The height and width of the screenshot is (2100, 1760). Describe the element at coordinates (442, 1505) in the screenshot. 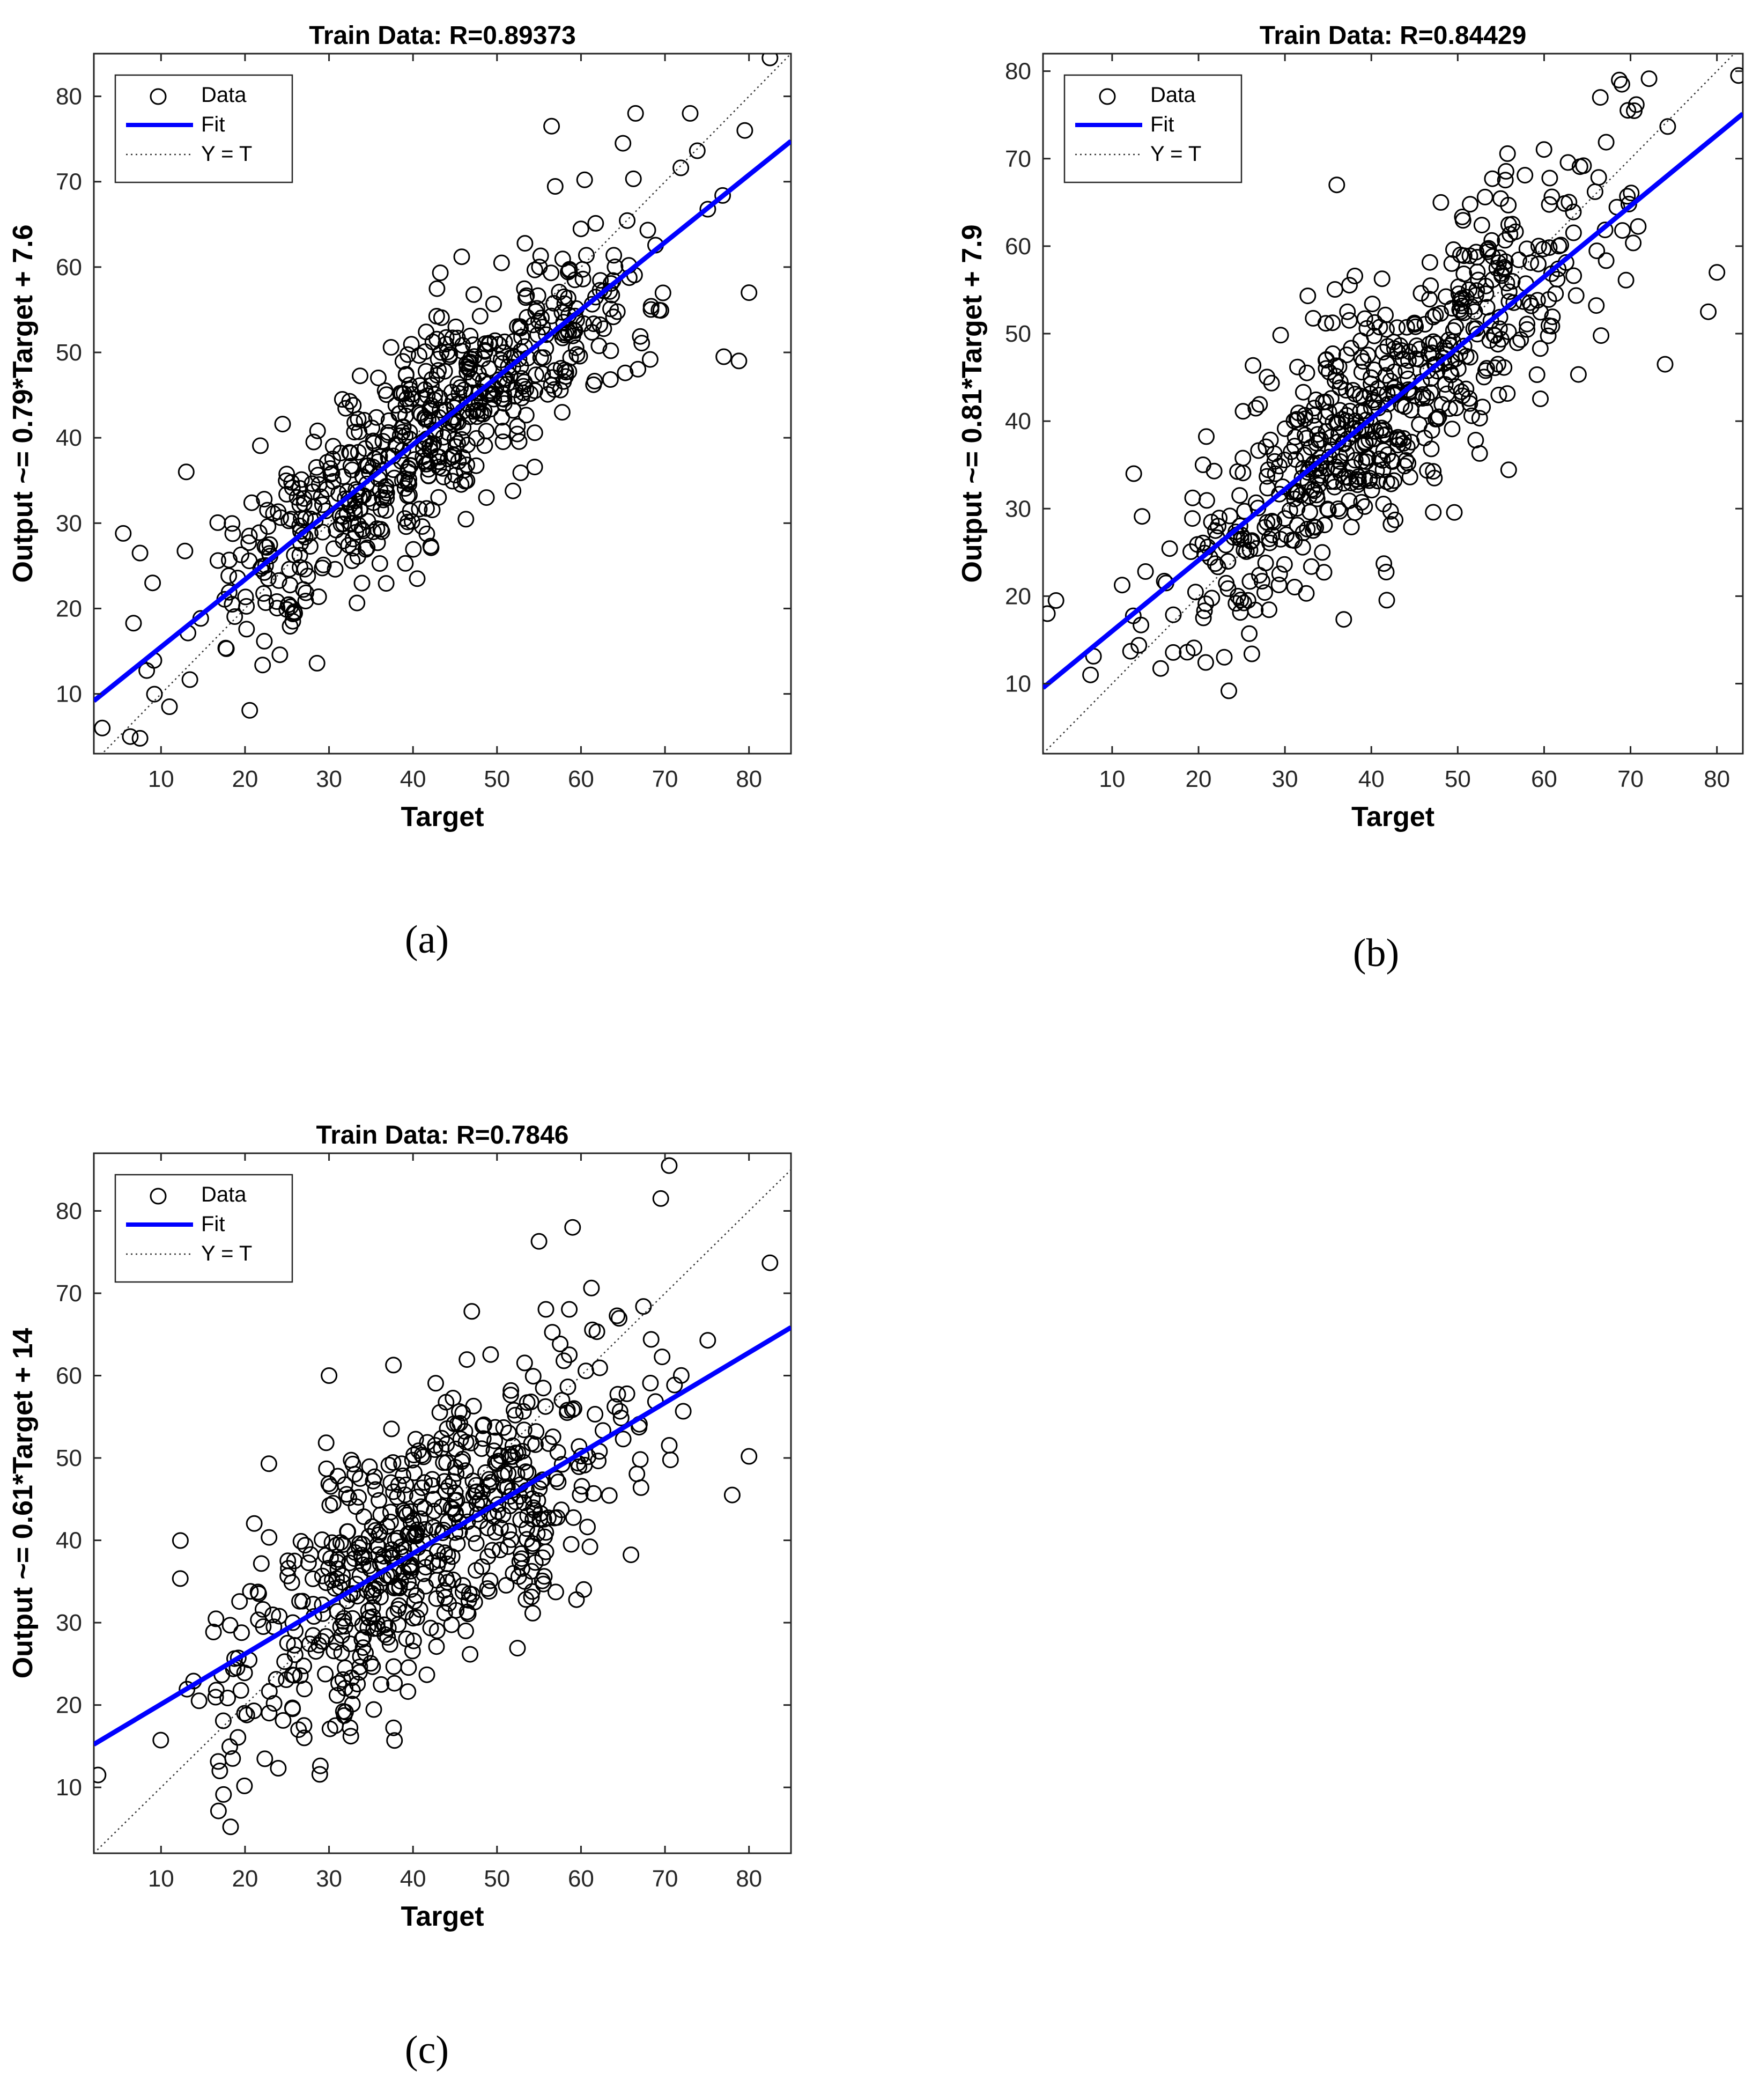

I see `plot-area` at that location.